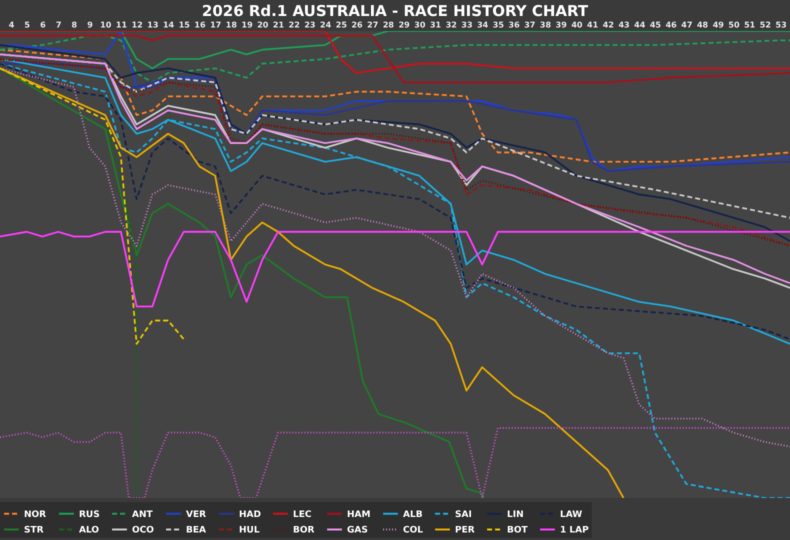 This screenshot has height=540, width=790. What do you see at coordinates (515, 515) in the screenshot?
I see `legend-label: LIN` at bounding box center [515, 515].